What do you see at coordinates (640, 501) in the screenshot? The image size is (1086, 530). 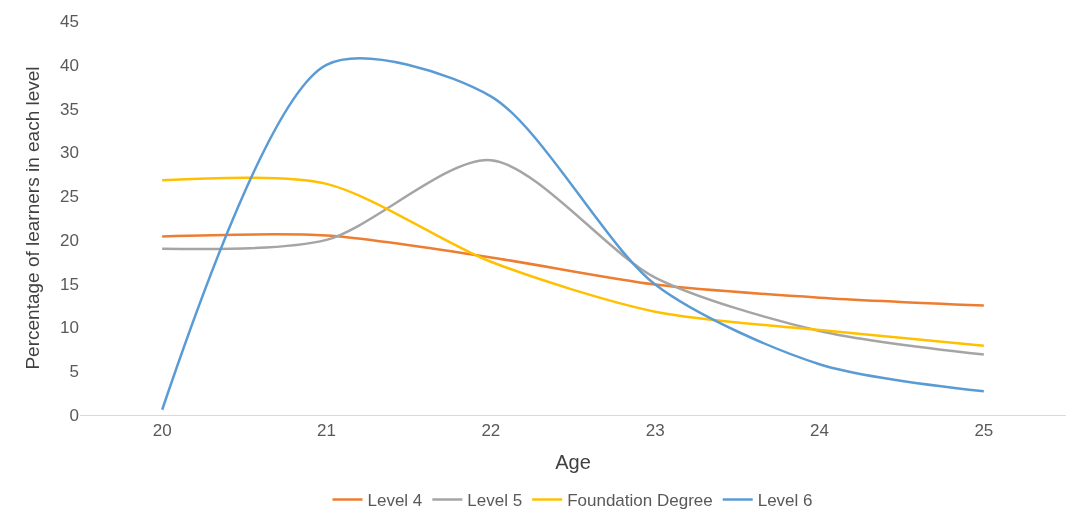 I see `legend-label: Foundation Degree` at bounding box center [640, 501].